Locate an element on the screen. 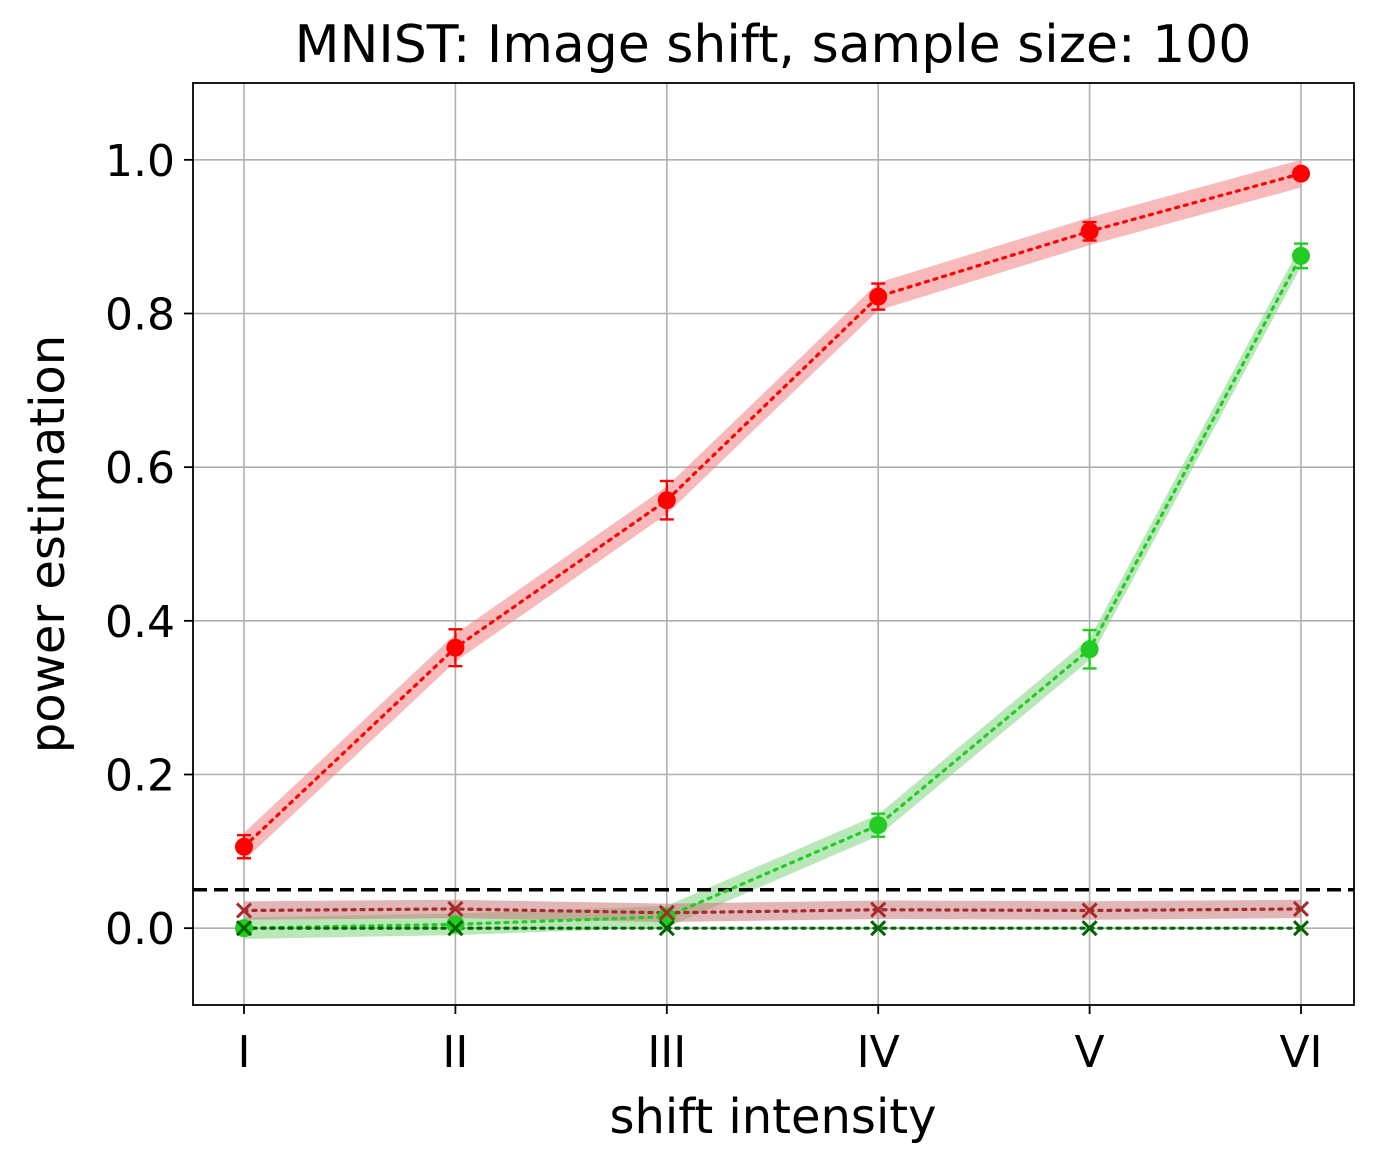 Image resolution: width=1374 pixels, height=1166 pixels. x-tick-label: VI is located at coordinates (1300, 1052).